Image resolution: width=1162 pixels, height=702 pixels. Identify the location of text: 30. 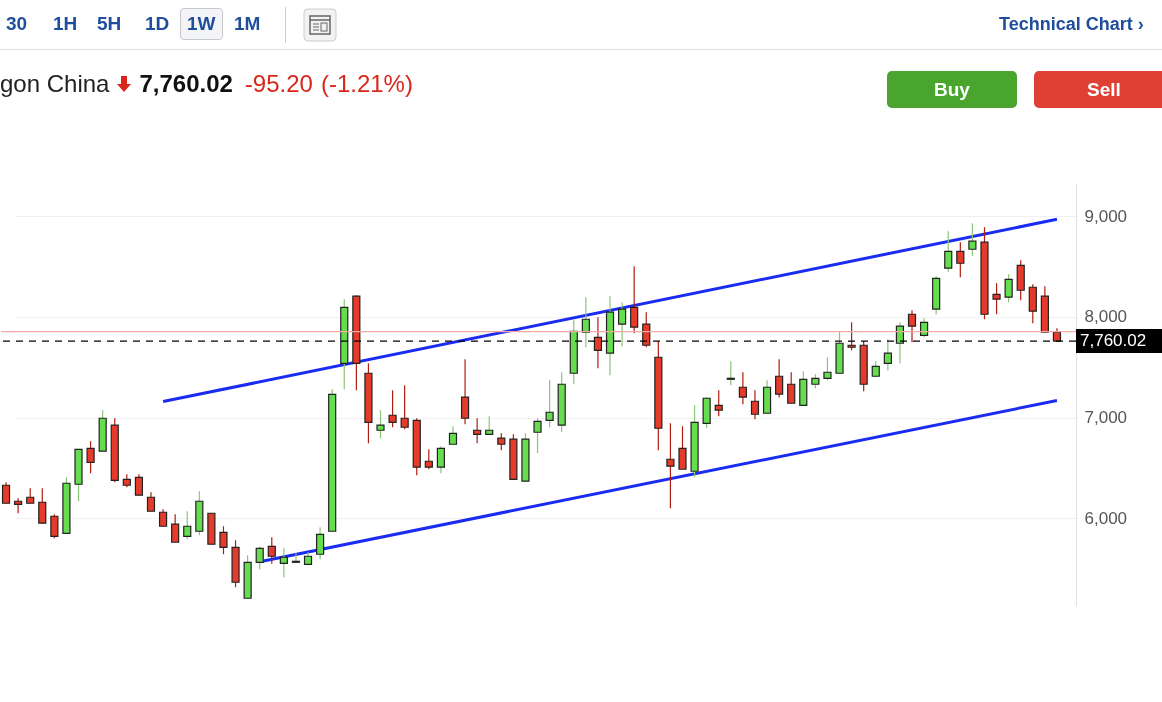
(17, 24).